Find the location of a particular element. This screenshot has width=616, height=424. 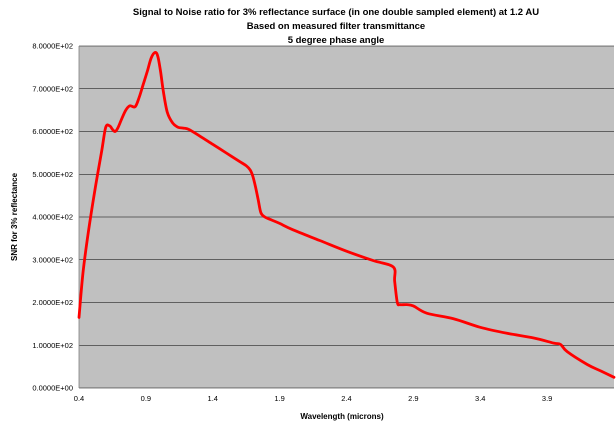

title-line-2: Based on measured filter transmittance is located at coordinates (336, 26).